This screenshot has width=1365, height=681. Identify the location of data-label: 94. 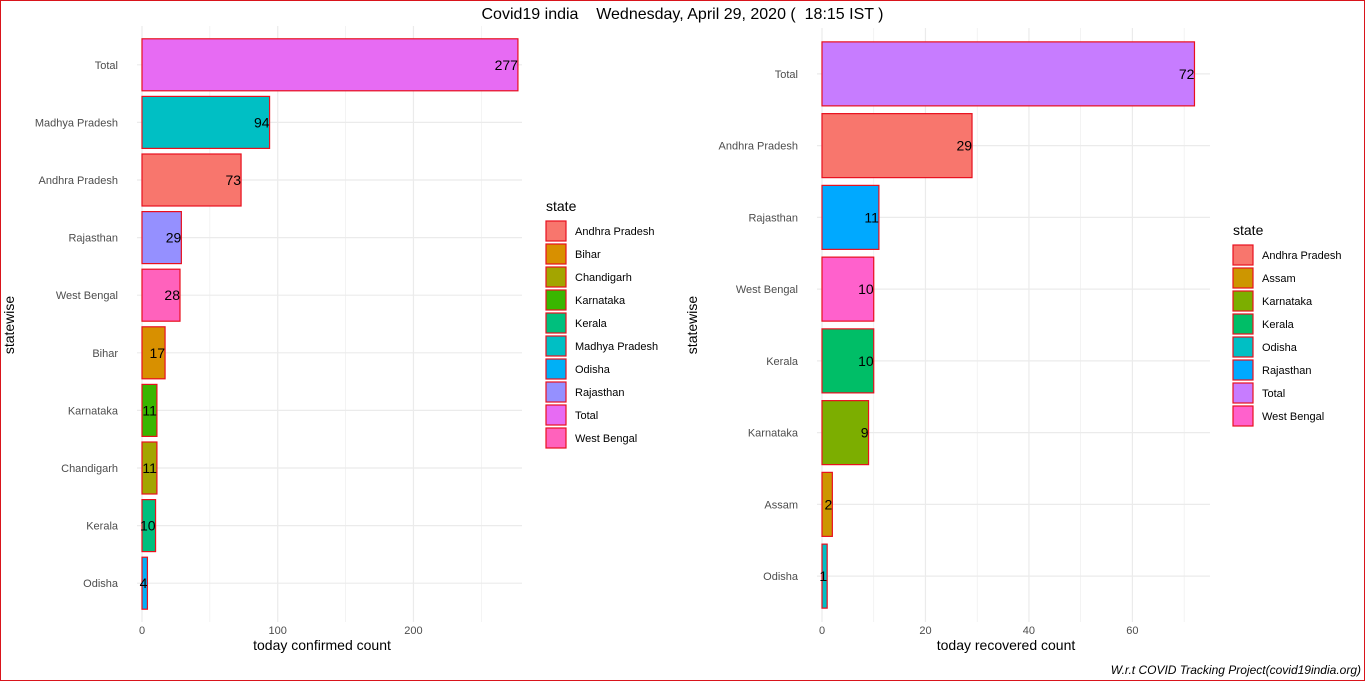
(262, 122).